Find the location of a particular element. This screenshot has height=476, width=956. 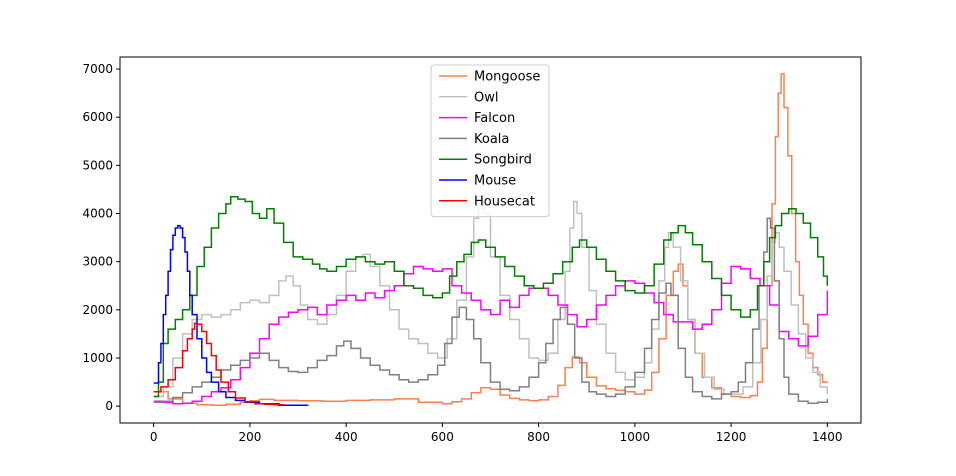

legend-label-mouse: Mouse is located at coordinates (495, 181).